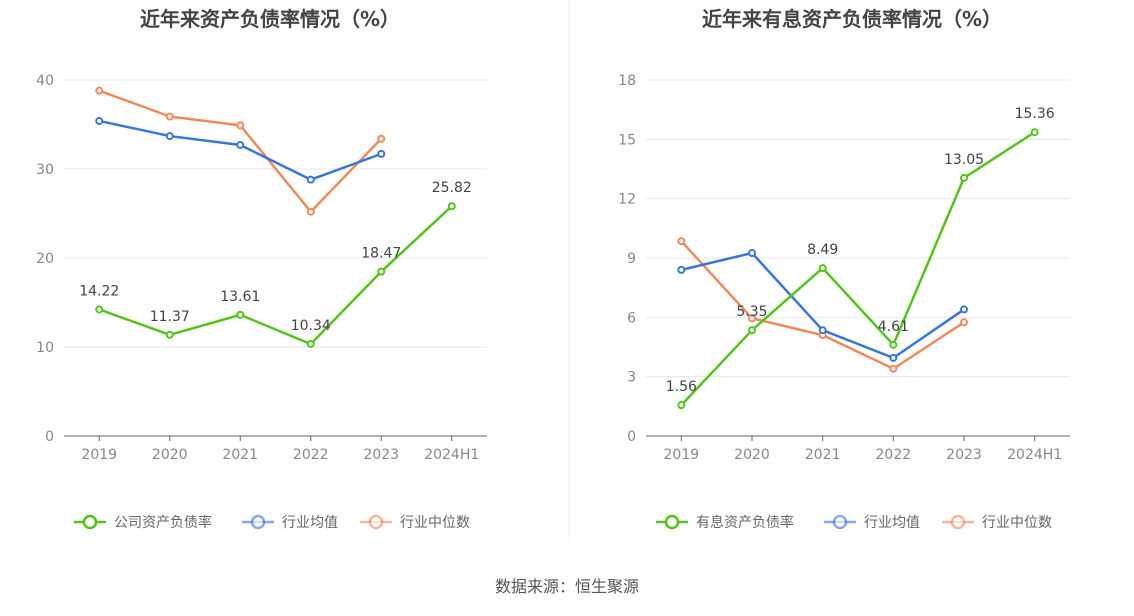 The width and height of the screenshot is (1134, 616). Describe the element at coordinates (381, 254) in the screenshot. I see `data-label: 18.47` at that location.